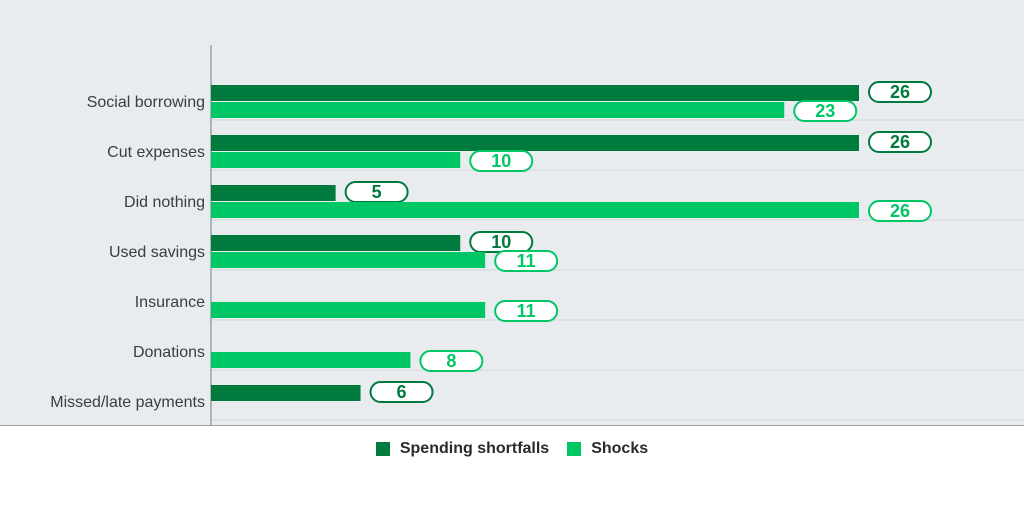 The height and width of the screenshot is (506, 1024). I want to click on legend: Spending shortfalls Shocks, so click(512, 449).